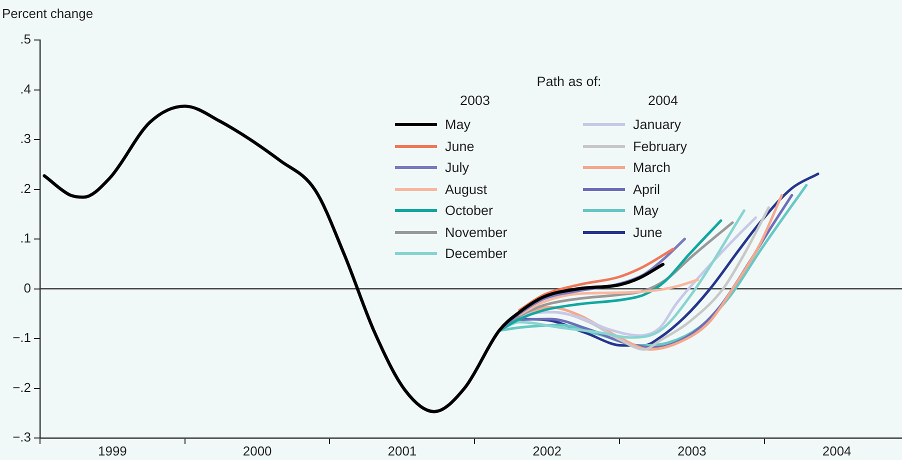 The image size is (902, 460). I want to click on legend-label: August, so click(466, 189).